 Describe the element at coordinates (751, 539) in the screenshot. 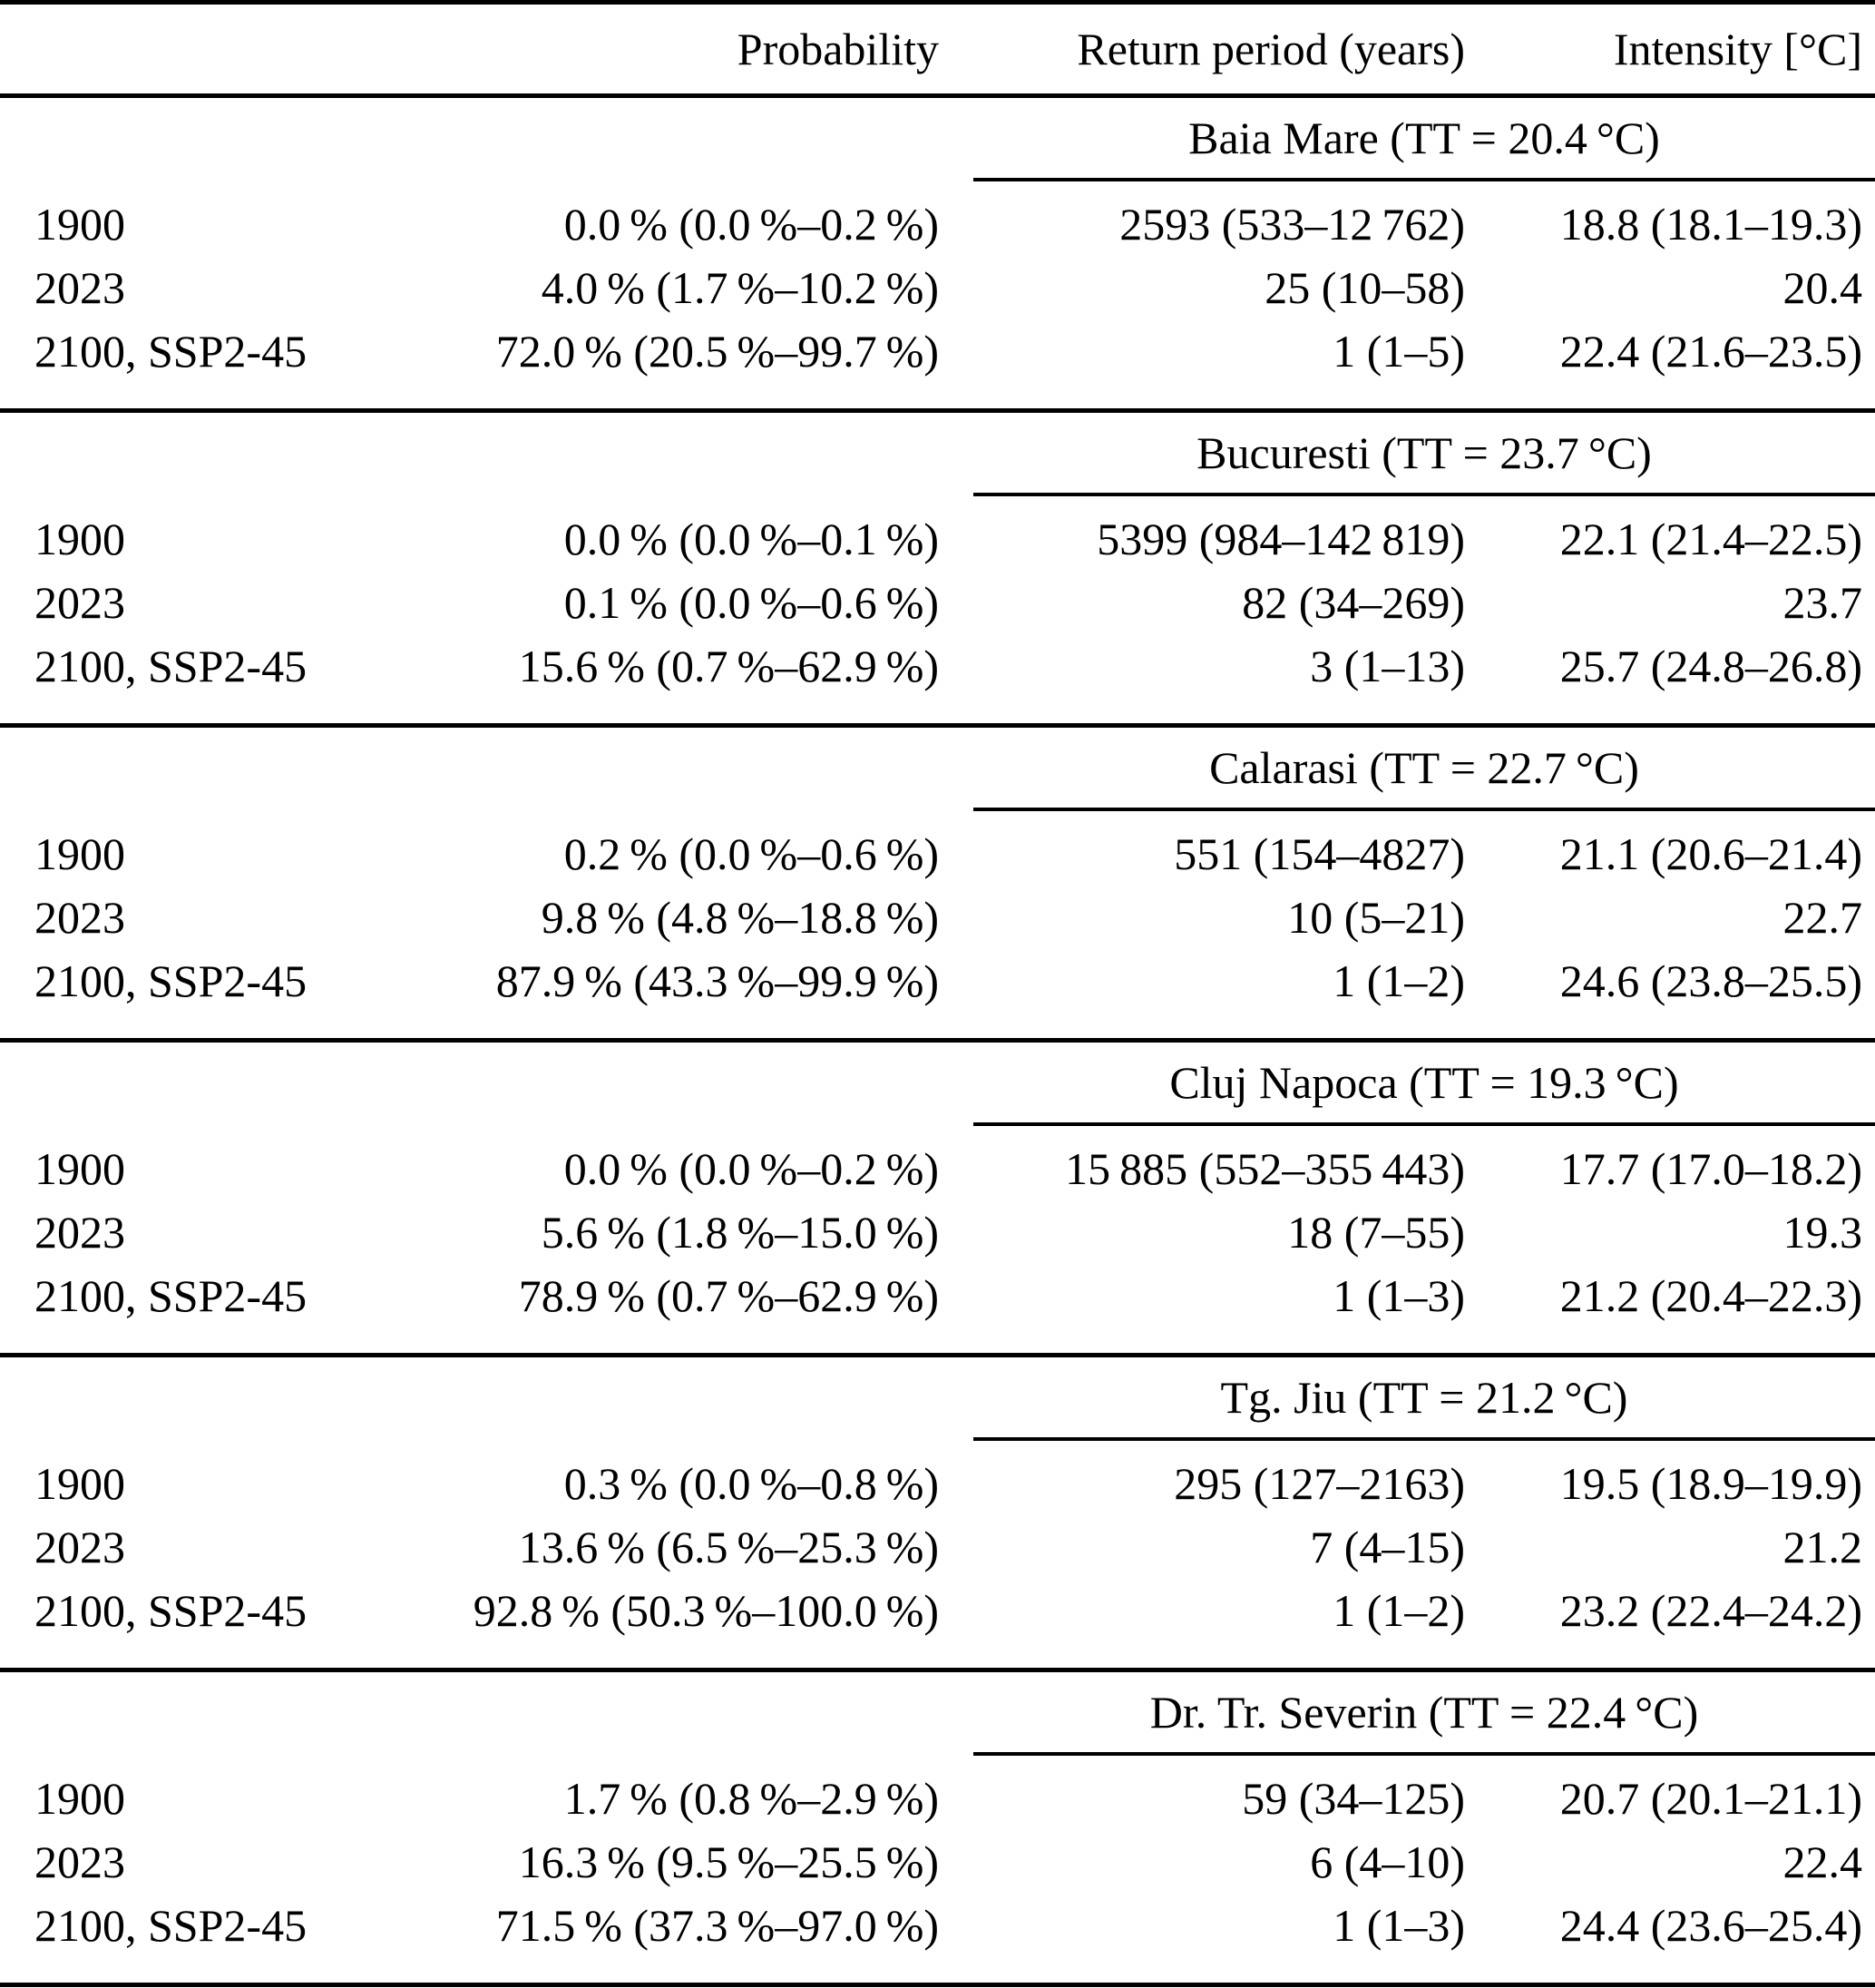

I see `probability-cell: 0.0 % (0.0 %–0.1 %)` at that location.